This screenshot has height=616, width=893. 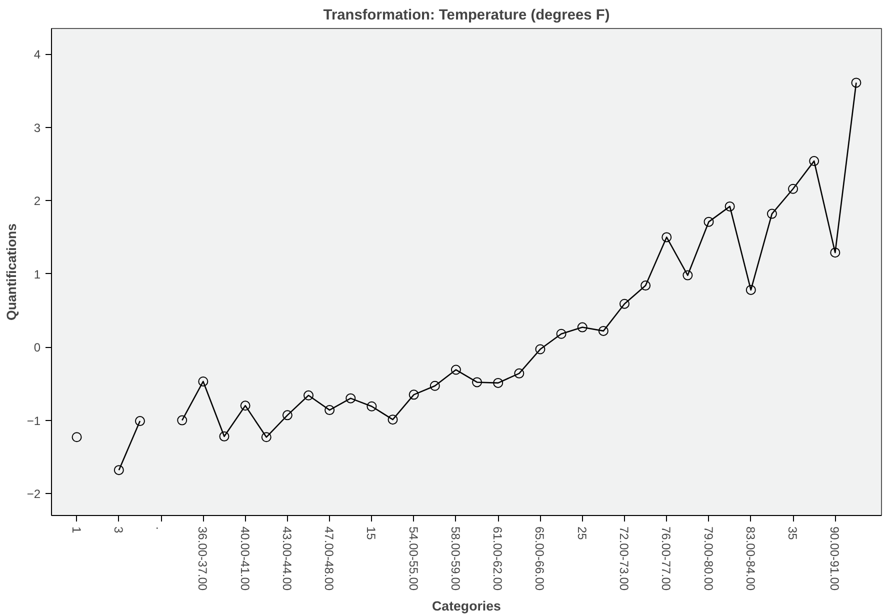 What do you see at coordinates (11, 272) in the screenshot?
I see `y-axis-title: Quantifications` at bounding box center [11, 272].